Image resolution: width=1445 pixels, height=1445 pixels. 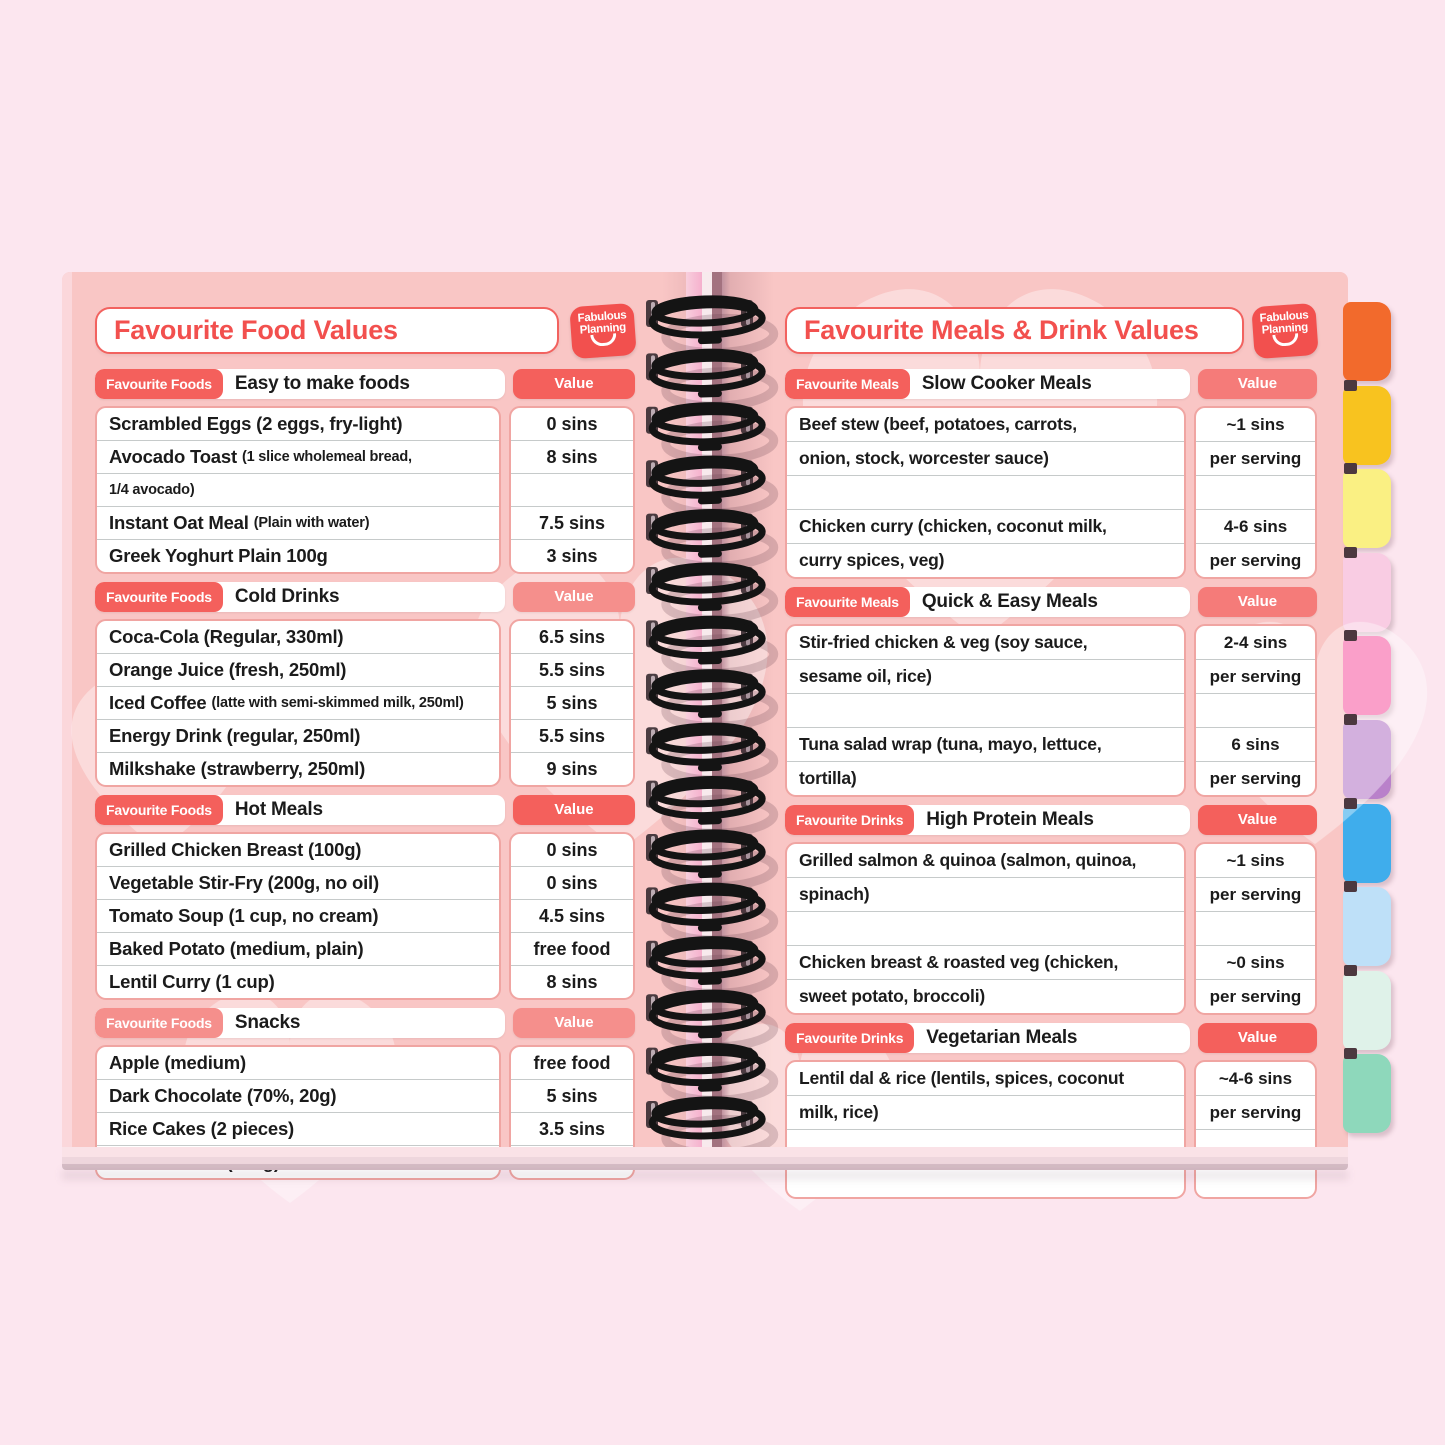 I want to click on section-header: Favourite Foods Hot Meals Value, so click(x=365, y=810).